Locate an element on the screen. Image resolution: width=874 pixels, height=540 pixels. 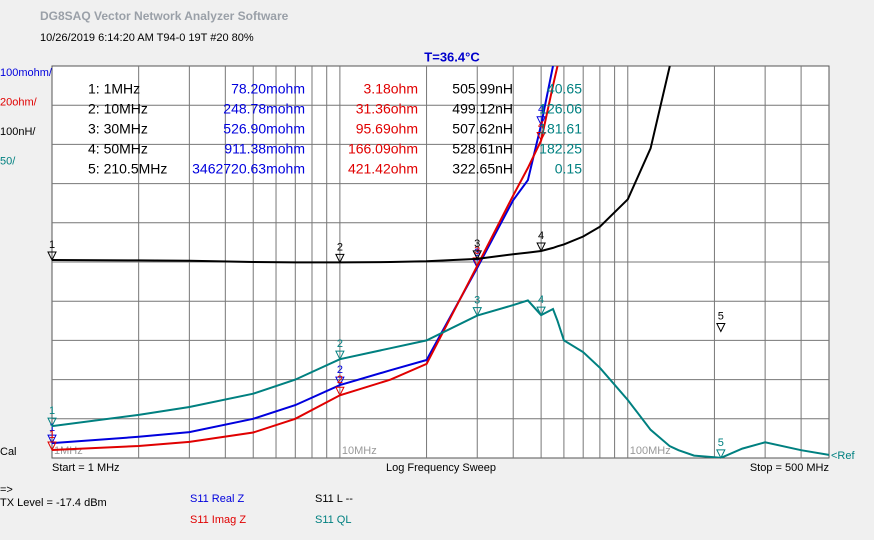
legend-entry: S11 Real Z is located at coordinates (217, 499).